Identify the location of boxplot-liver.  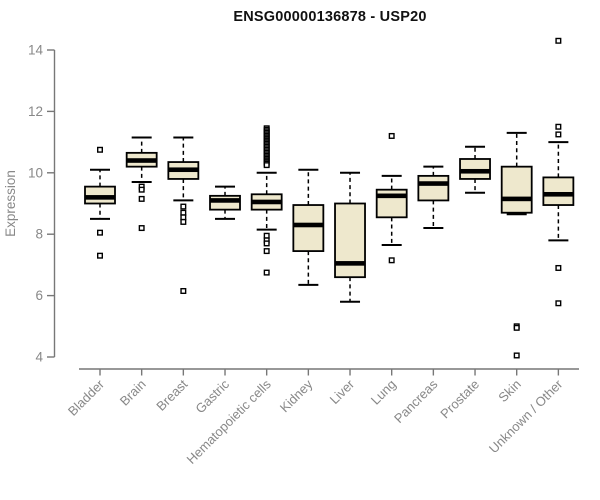
(350, 237).